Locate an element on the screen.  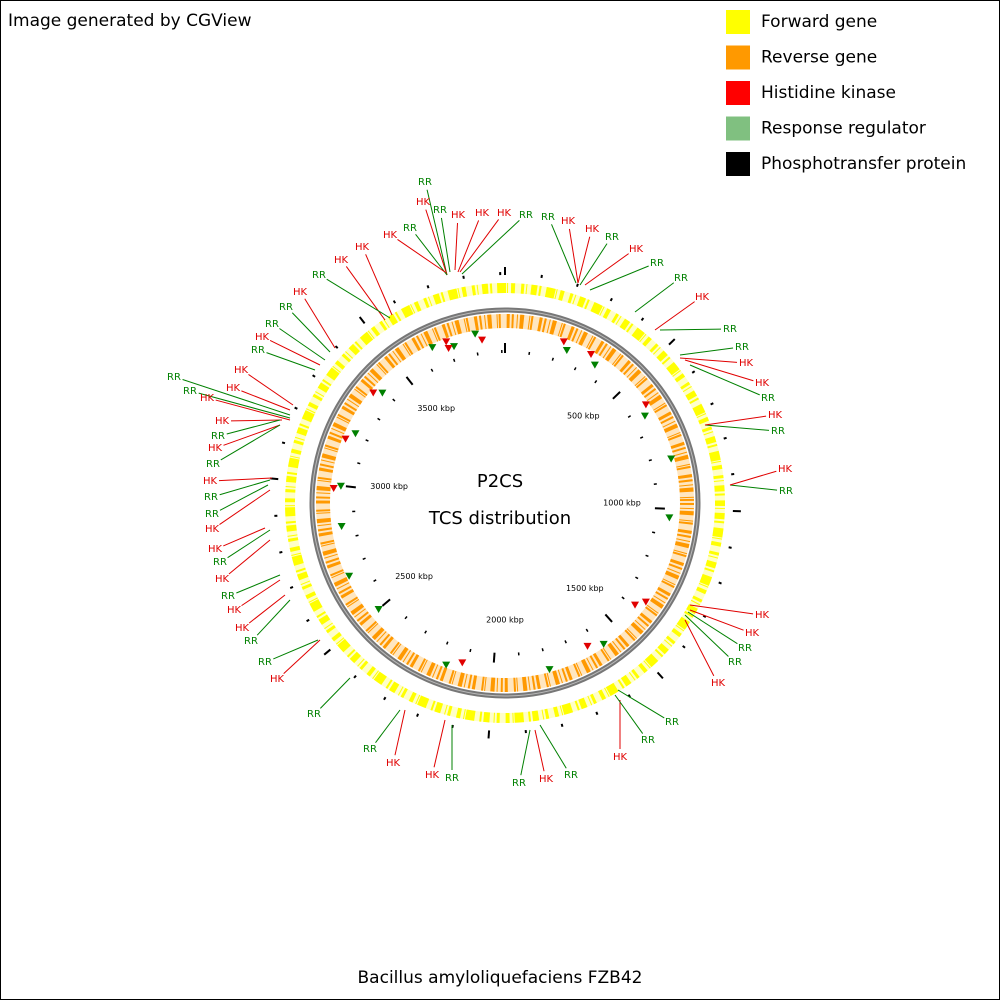
map-center-subtitle: TCS distribution is located at coordinates (499, 518).